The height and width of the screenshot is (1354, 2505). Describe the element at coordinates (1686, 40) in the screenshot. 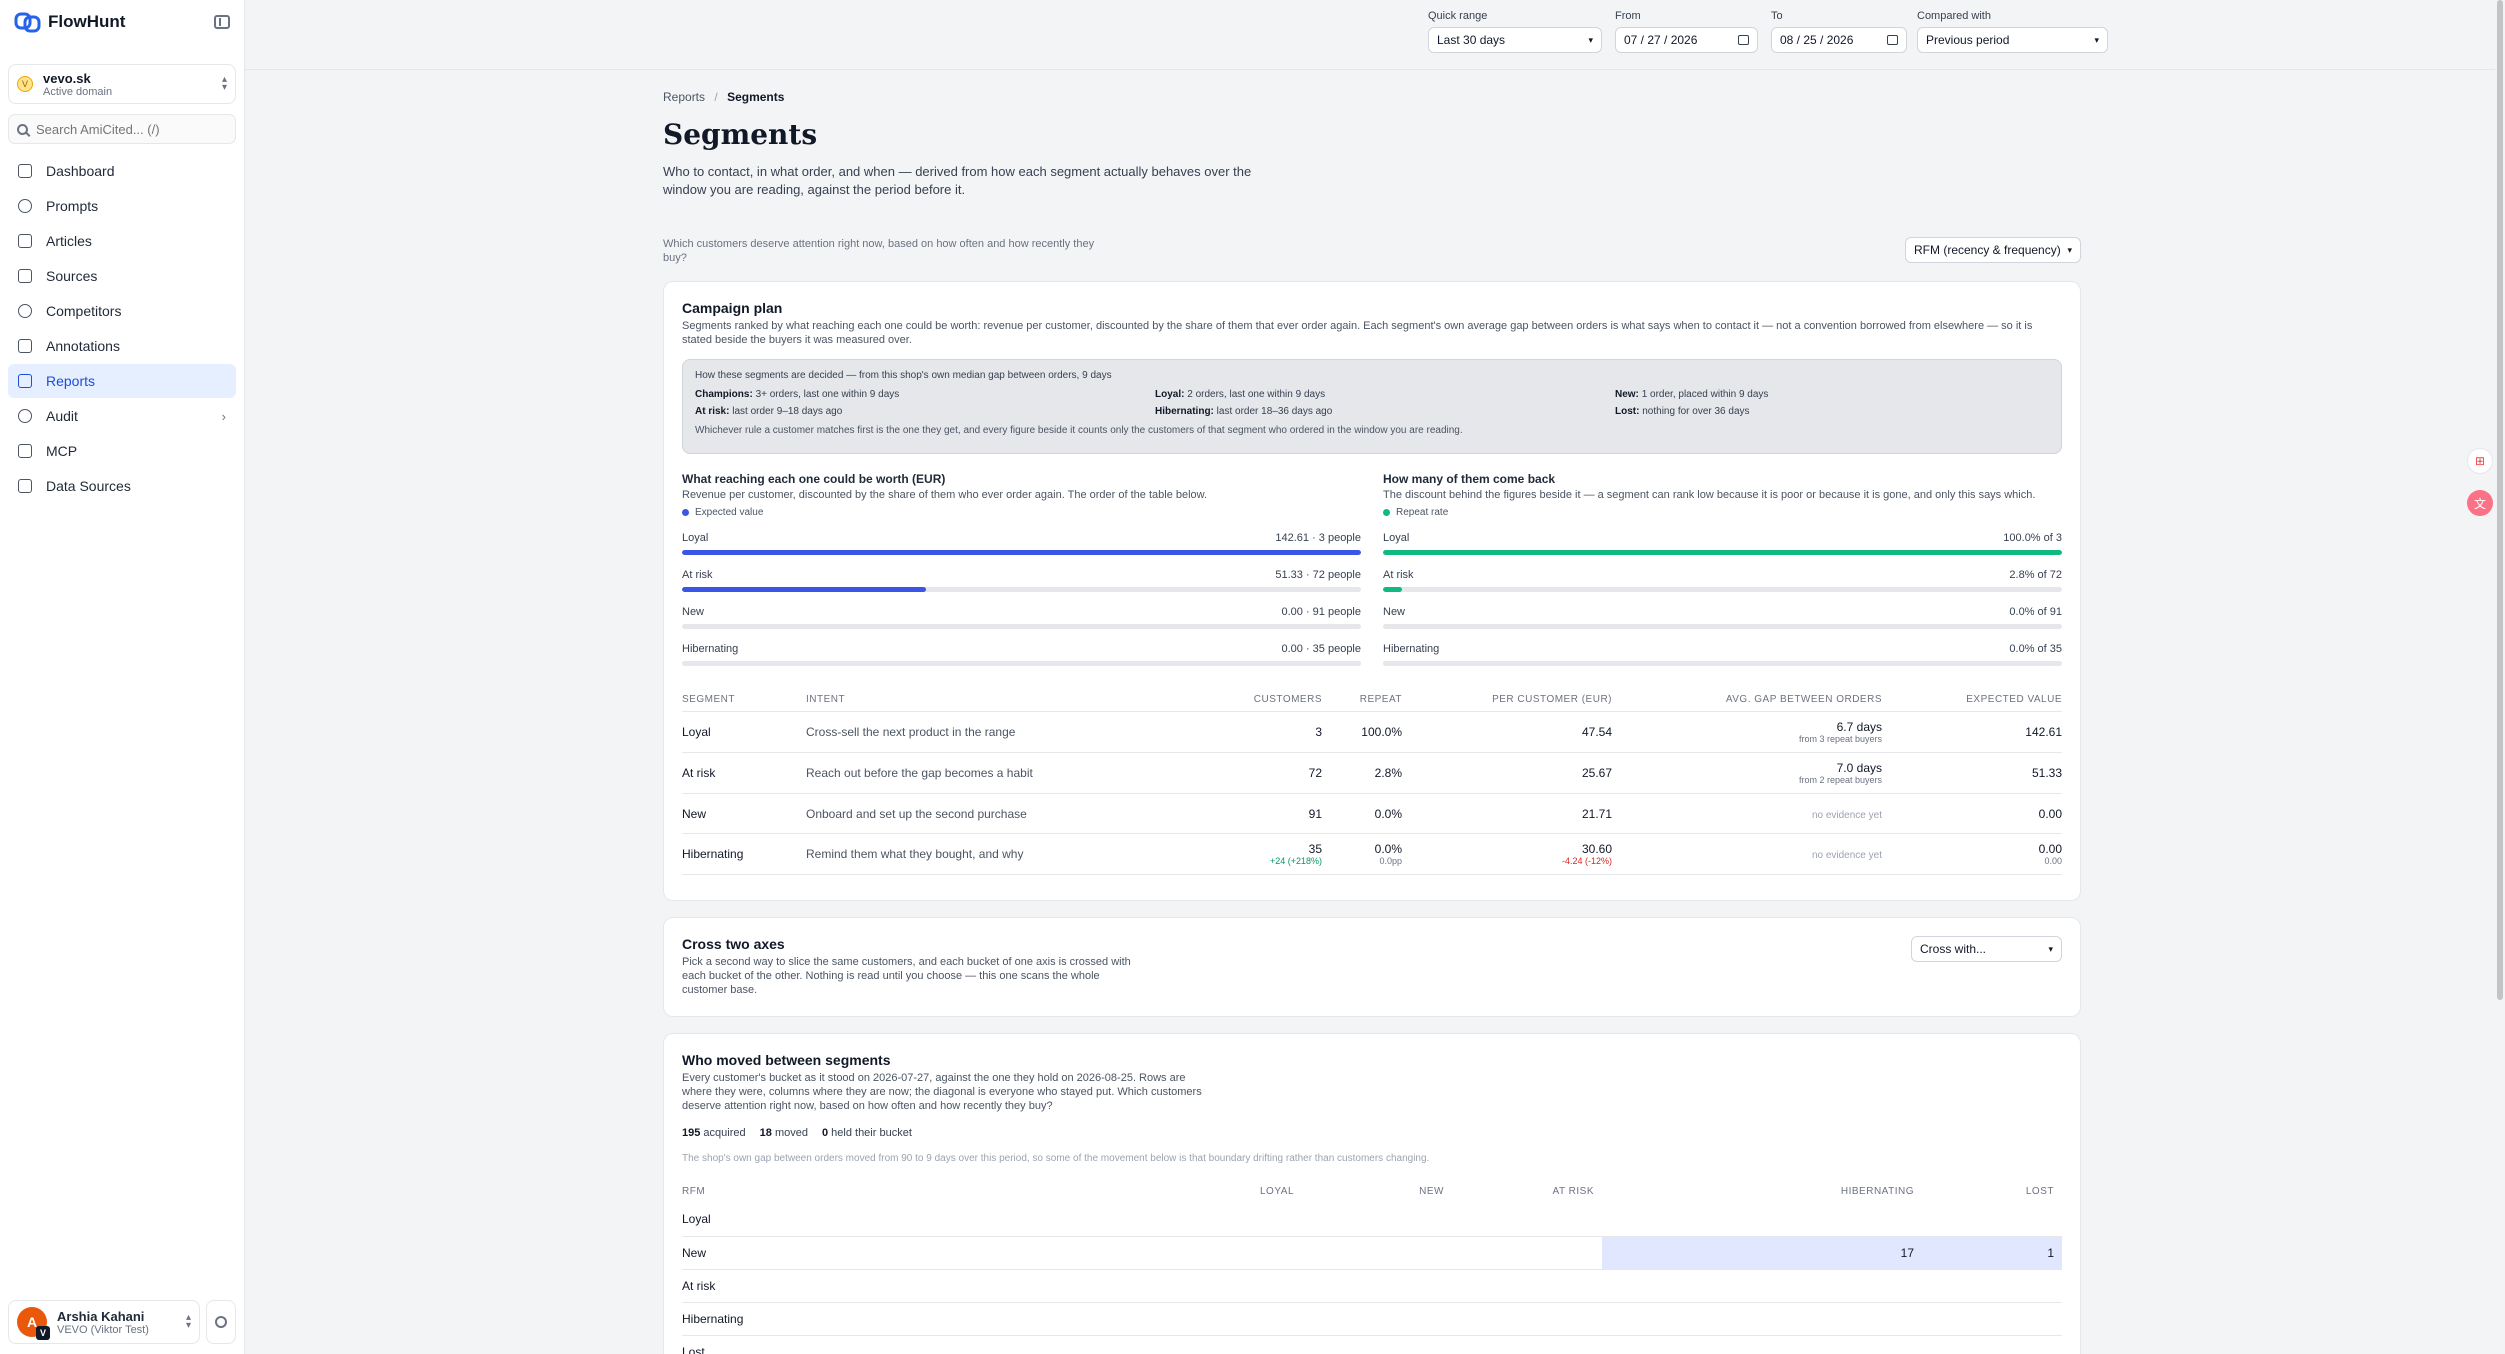

I see `from-date-input: 07 / 27 / 2026` at that location.